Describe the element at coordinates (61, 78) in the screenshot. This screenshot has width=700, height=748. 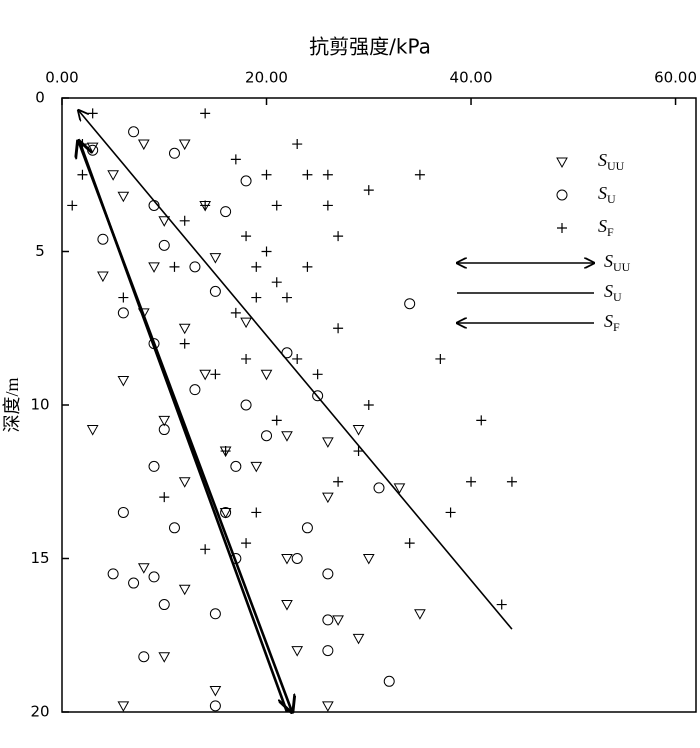
I see `x-tick-label: 0.00` at that location.